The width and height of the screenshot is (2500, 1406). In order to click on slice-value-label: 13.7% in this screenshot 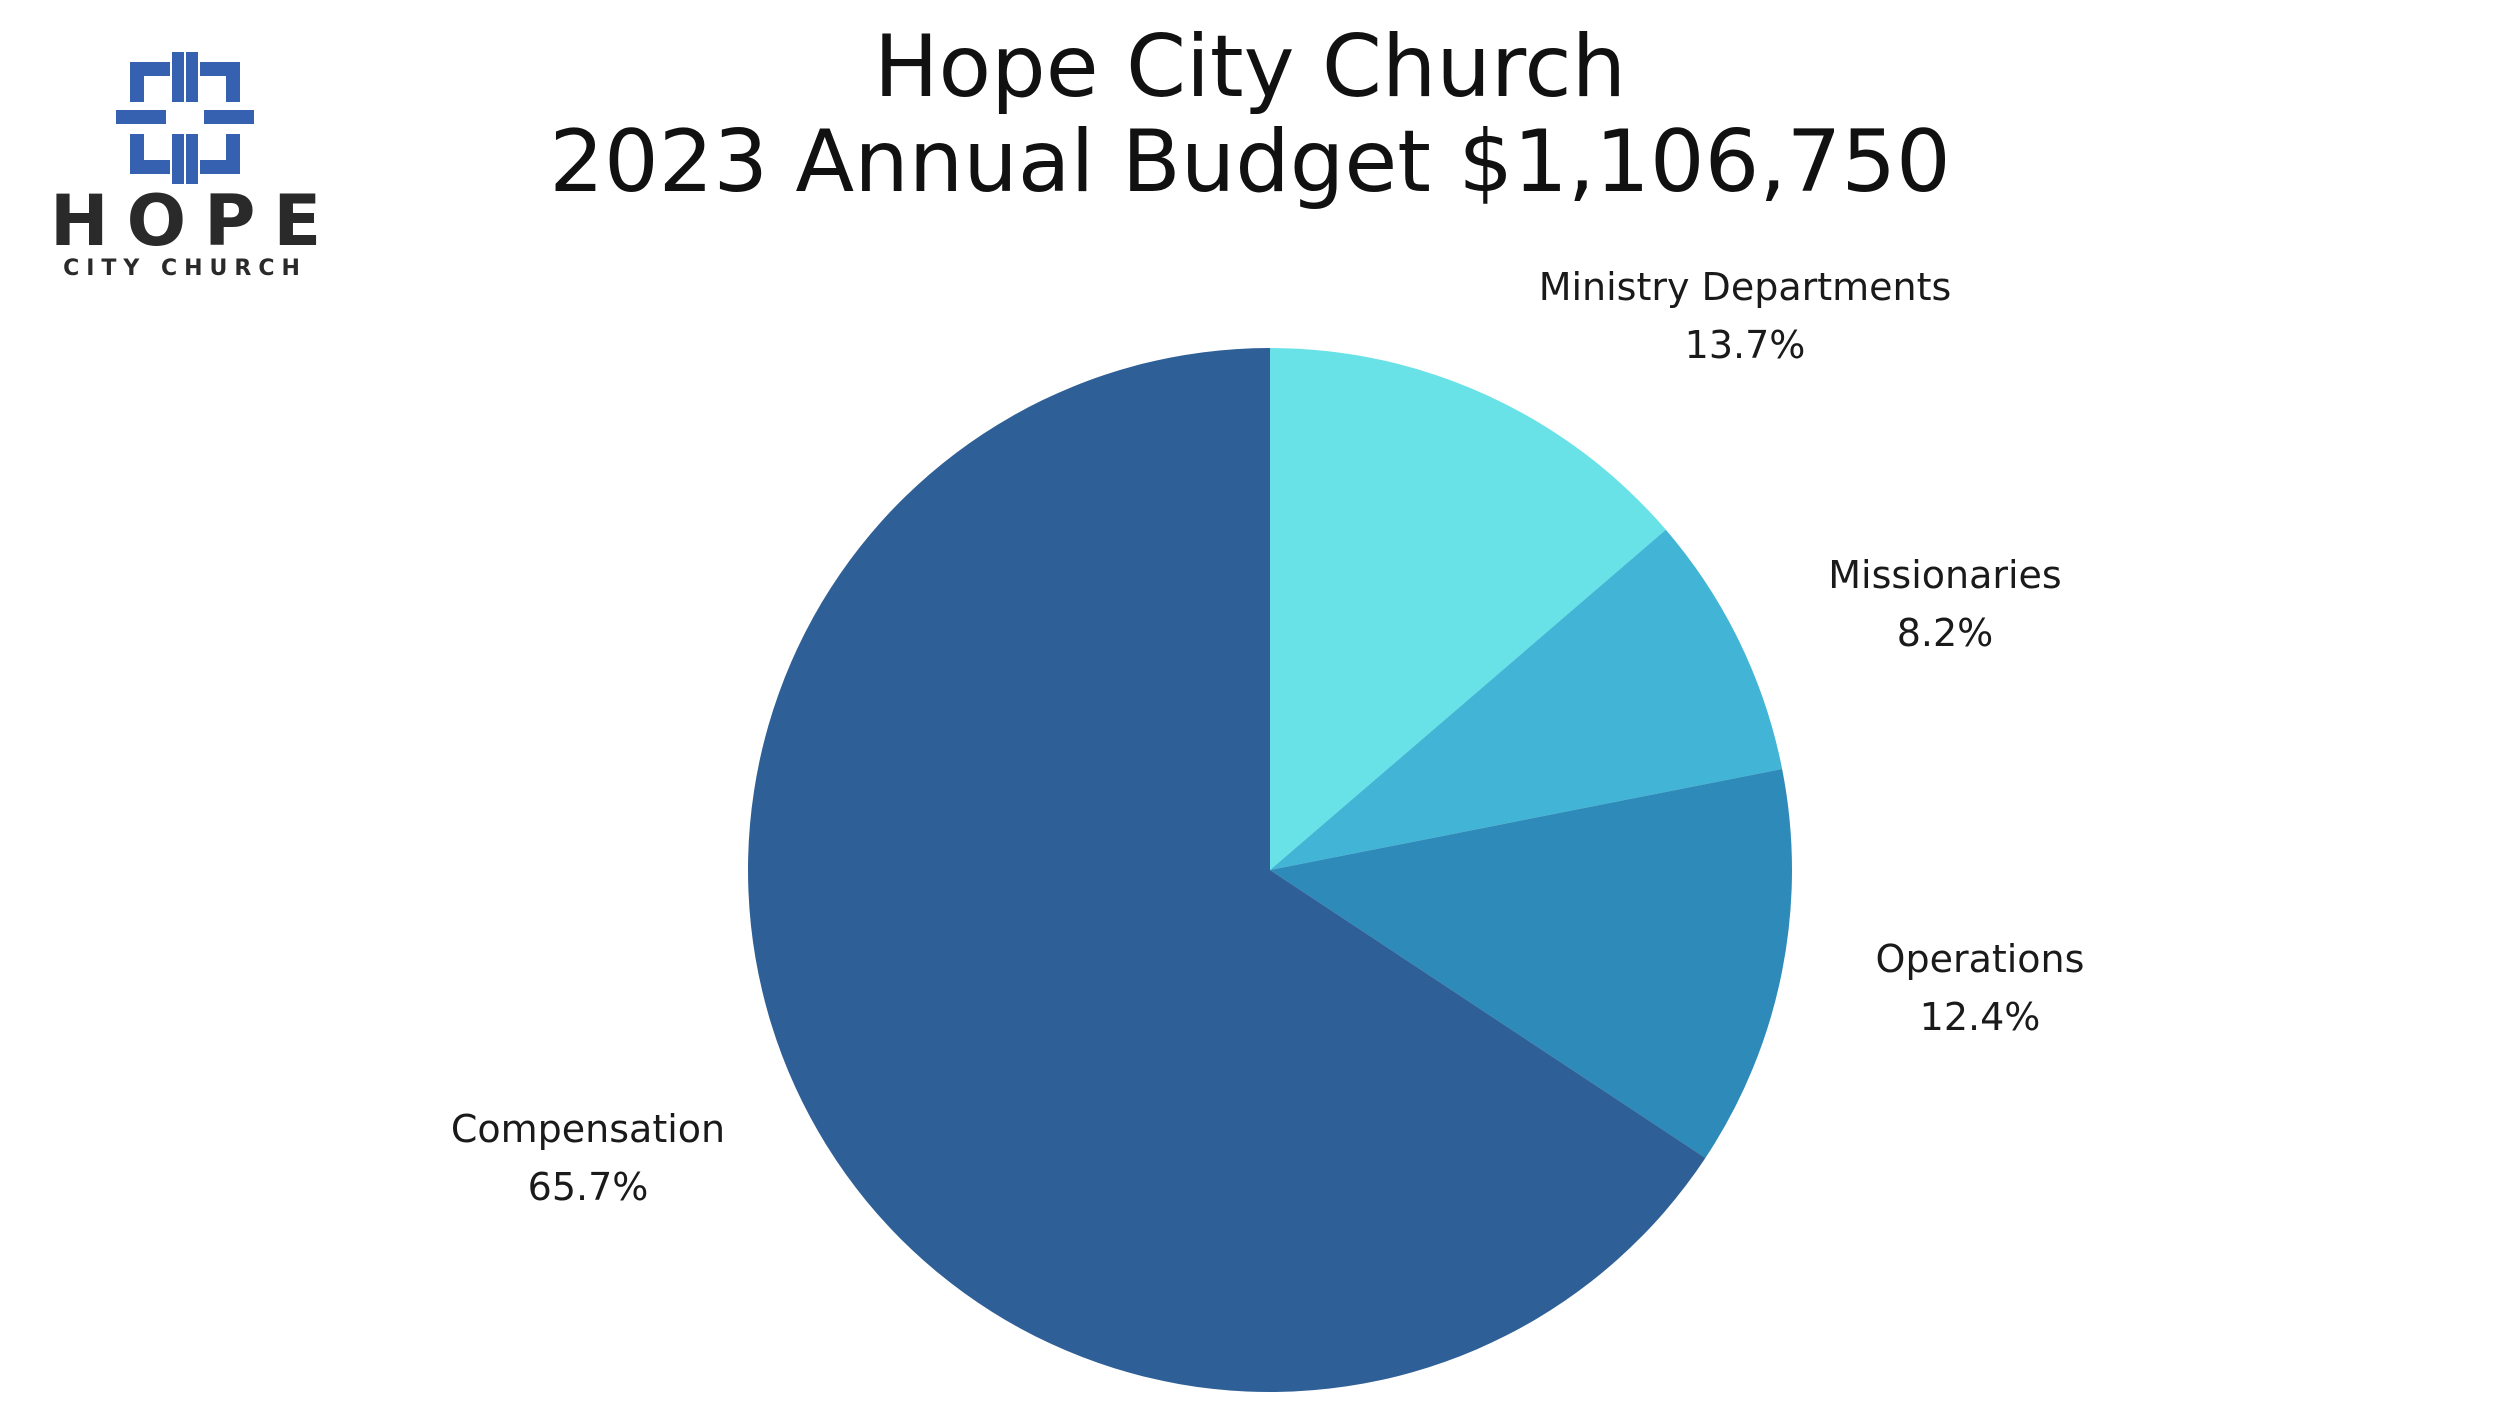, I will do `click(1745, 345)`.